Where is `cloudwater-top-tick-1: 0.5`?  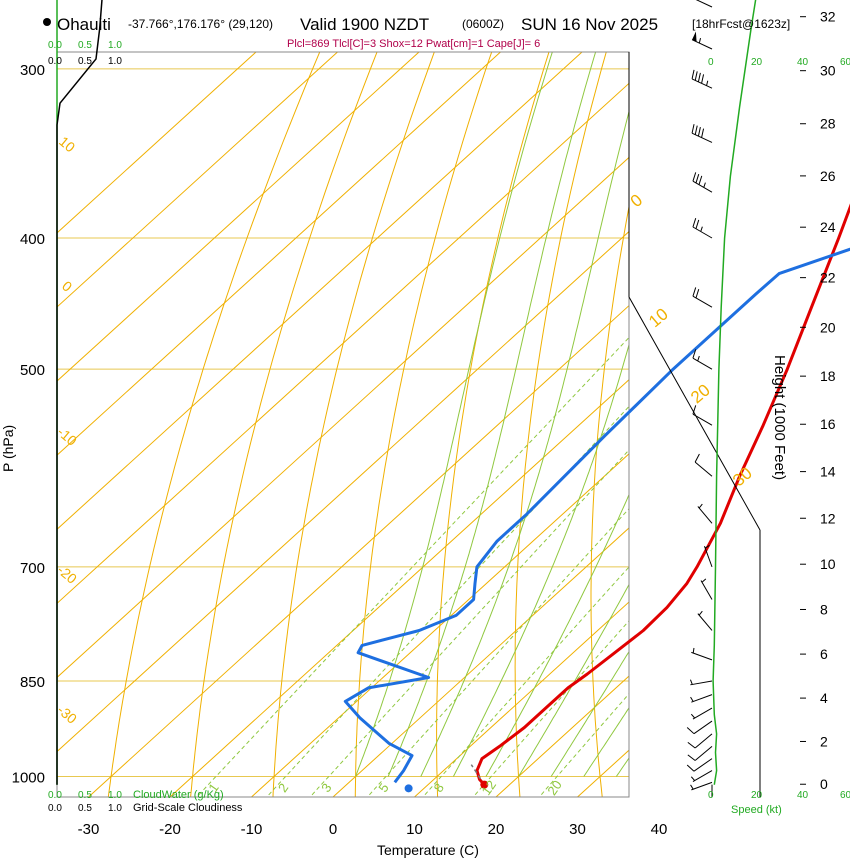
cloudwater-top-tick-1: 0.5 is located at coordinates (85, 45).